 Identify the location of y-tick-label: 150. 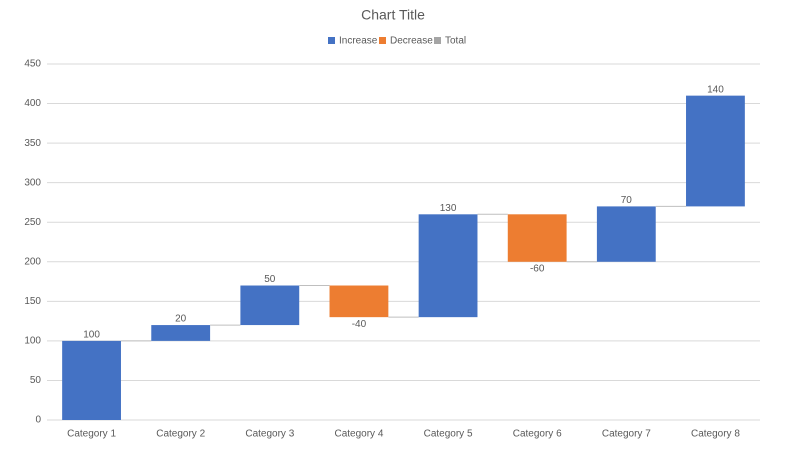
(32, 301).